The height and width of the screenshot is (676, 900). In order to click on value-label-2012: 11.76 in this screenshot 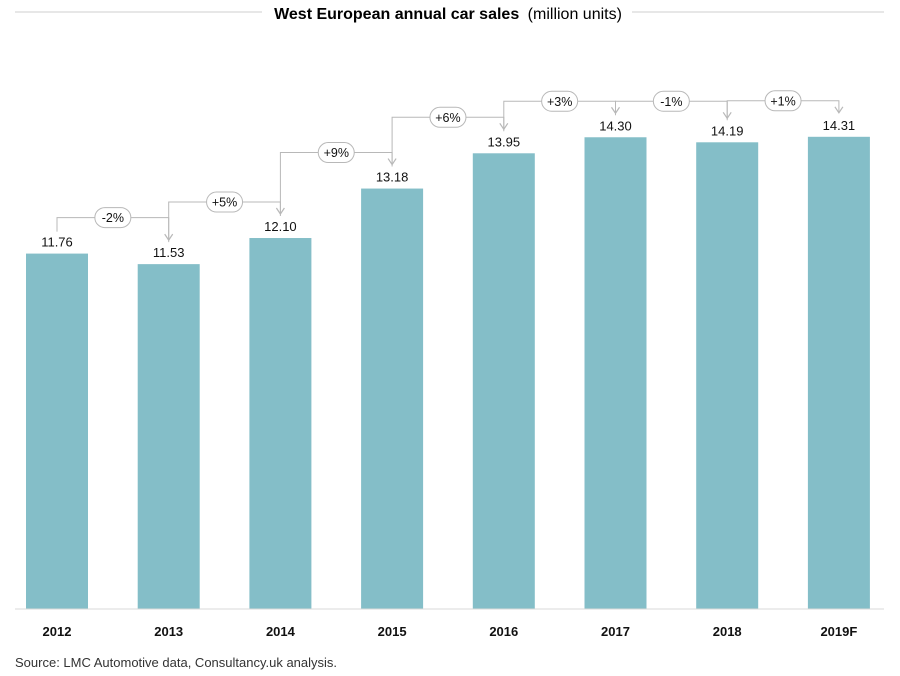, I will do `click(57, 242)`.